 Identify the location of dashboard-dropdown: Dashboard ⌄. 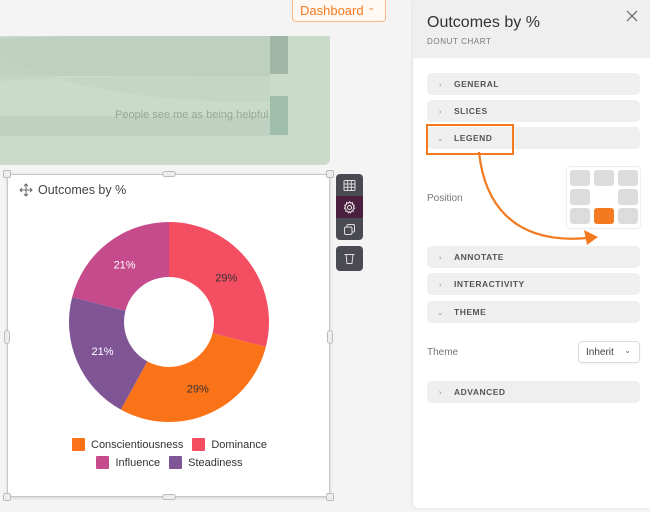
(339, 11).